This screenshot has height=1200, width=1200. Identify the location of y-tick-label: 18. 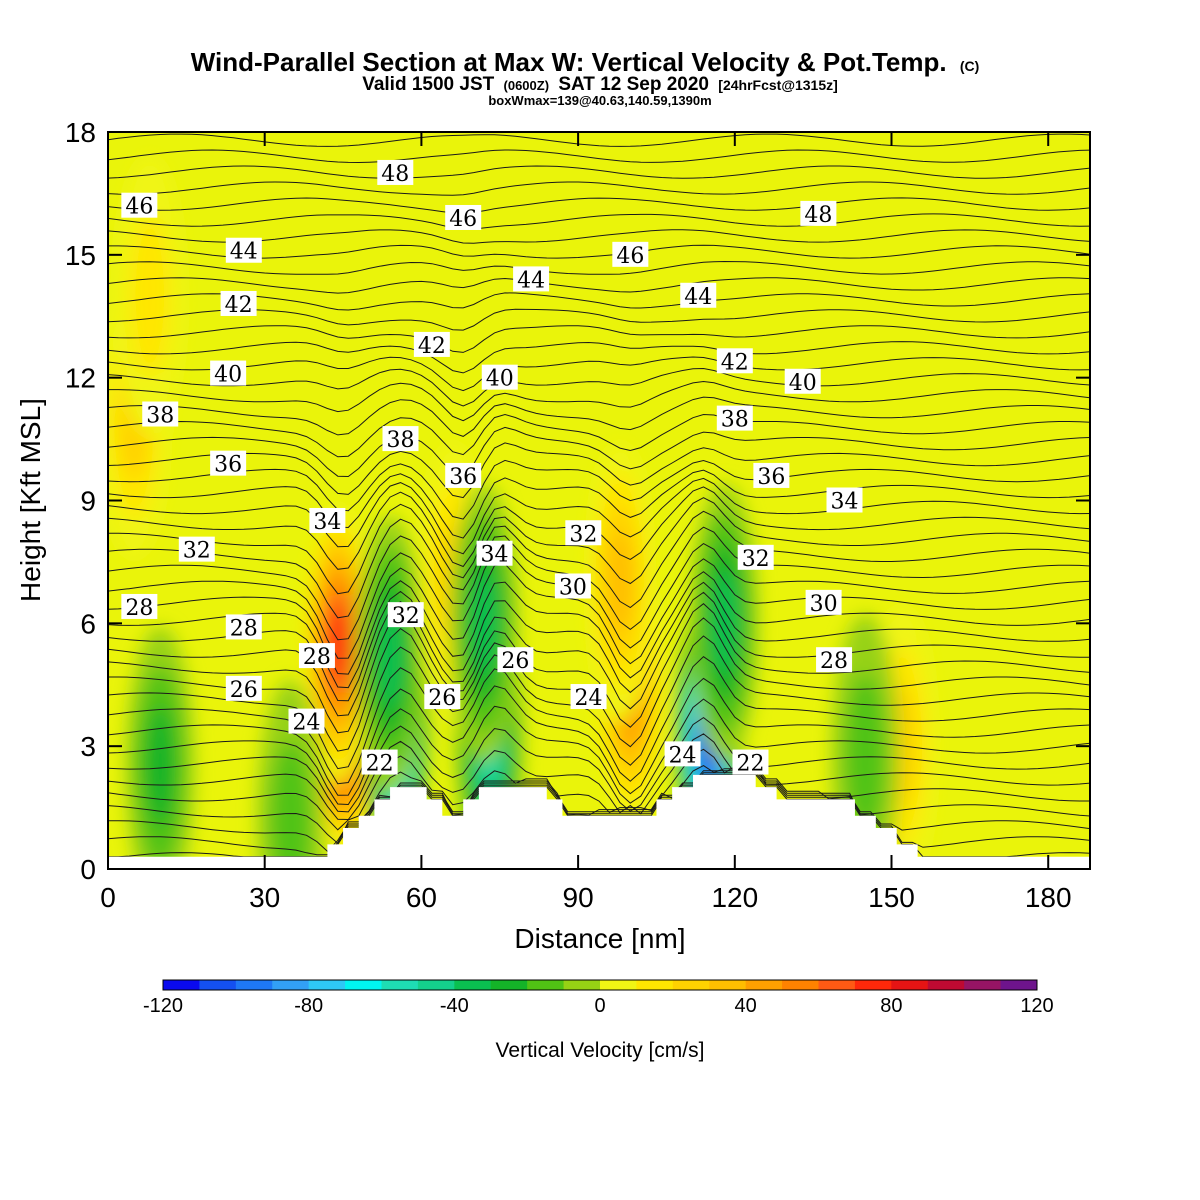
(80, 132).